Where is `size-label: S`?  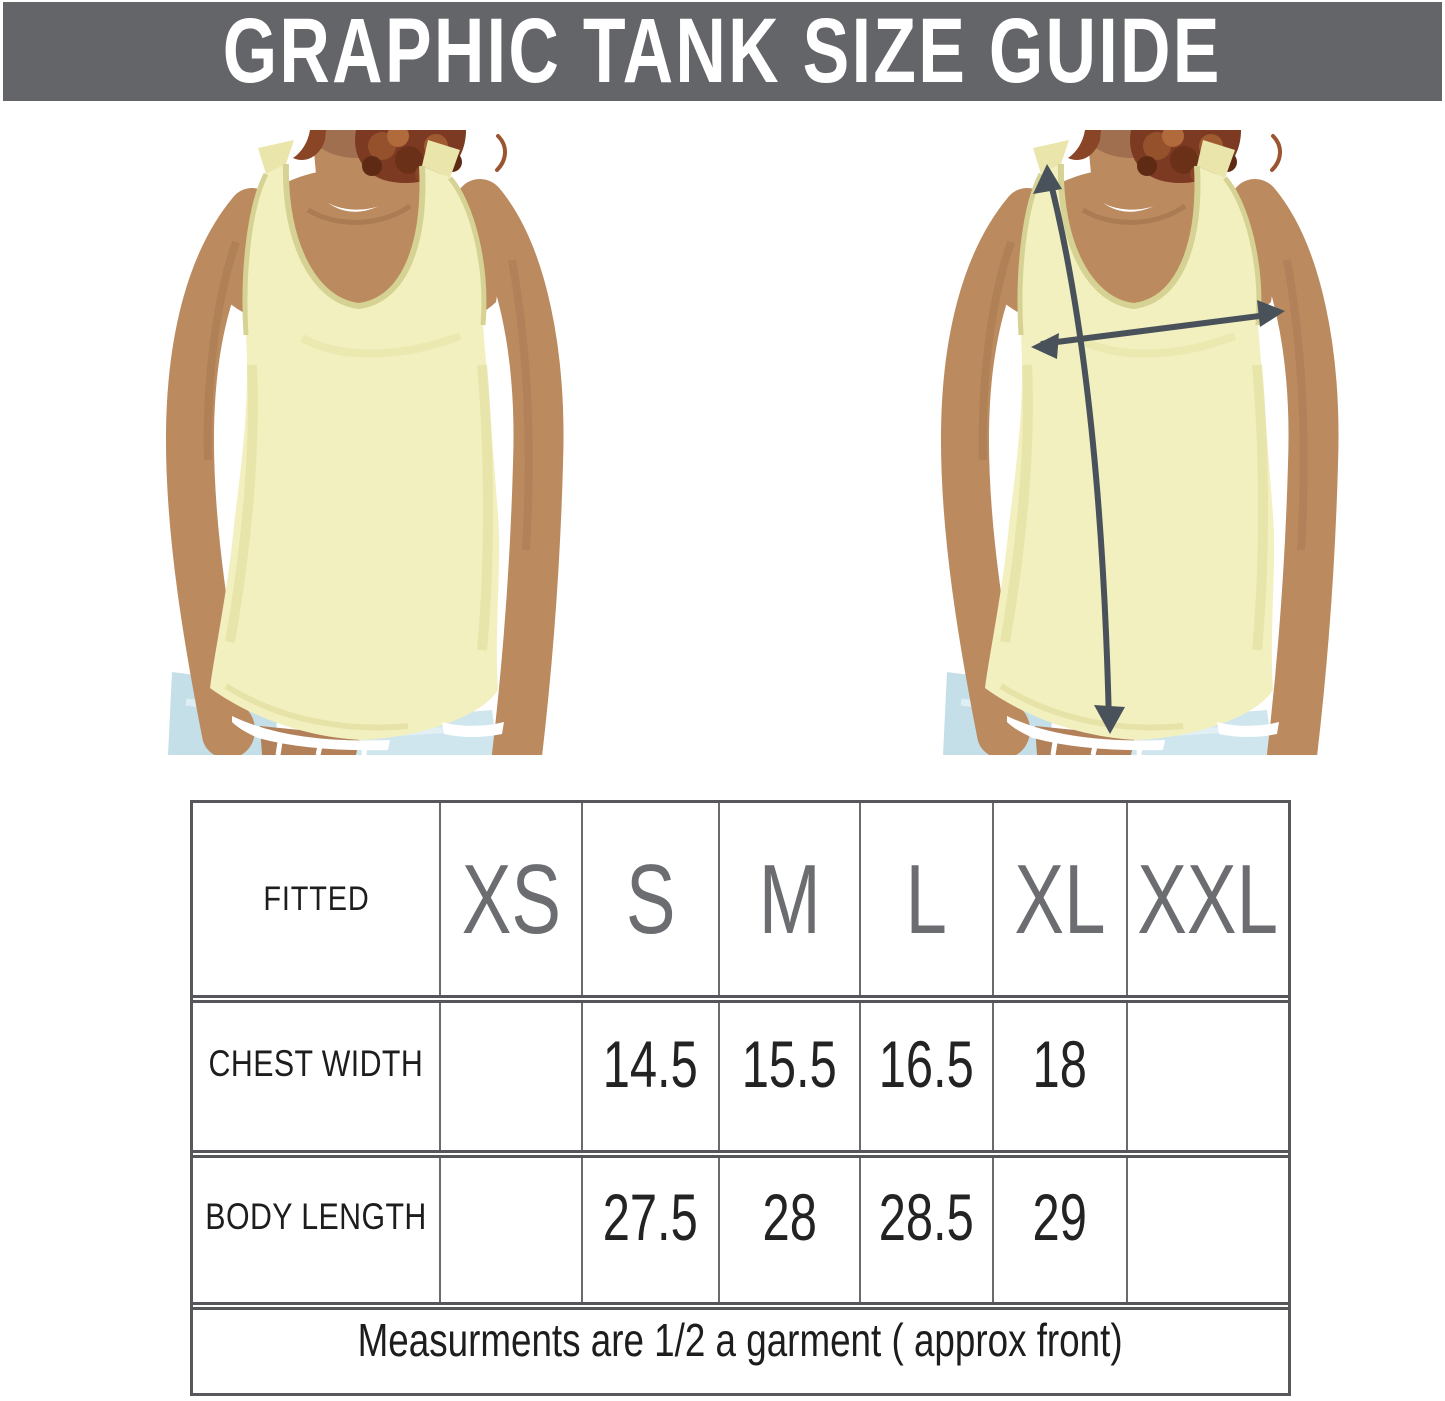
size-label: S is located at coordinates (650, 898).